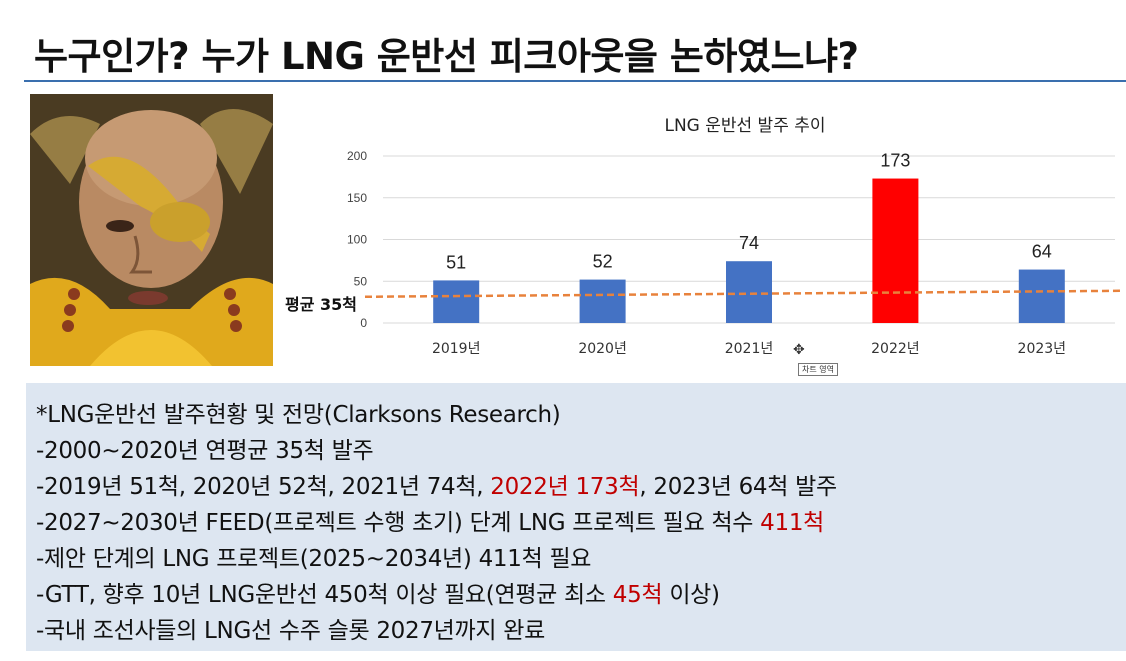 Image resolution: width=1126 pixels, height=661 pixels. I want to click on data-label: 51, so click(456, 262).